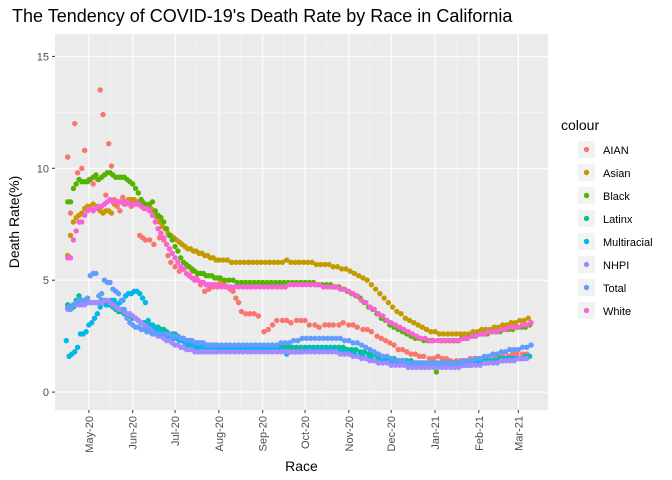 Image resolution: width=672 pixels, height=480 pixels. What do you see at coordinates (392, 433) in the screenshot?
I see `x-tick-label: Dec-20` at bounding box center [392, 433].